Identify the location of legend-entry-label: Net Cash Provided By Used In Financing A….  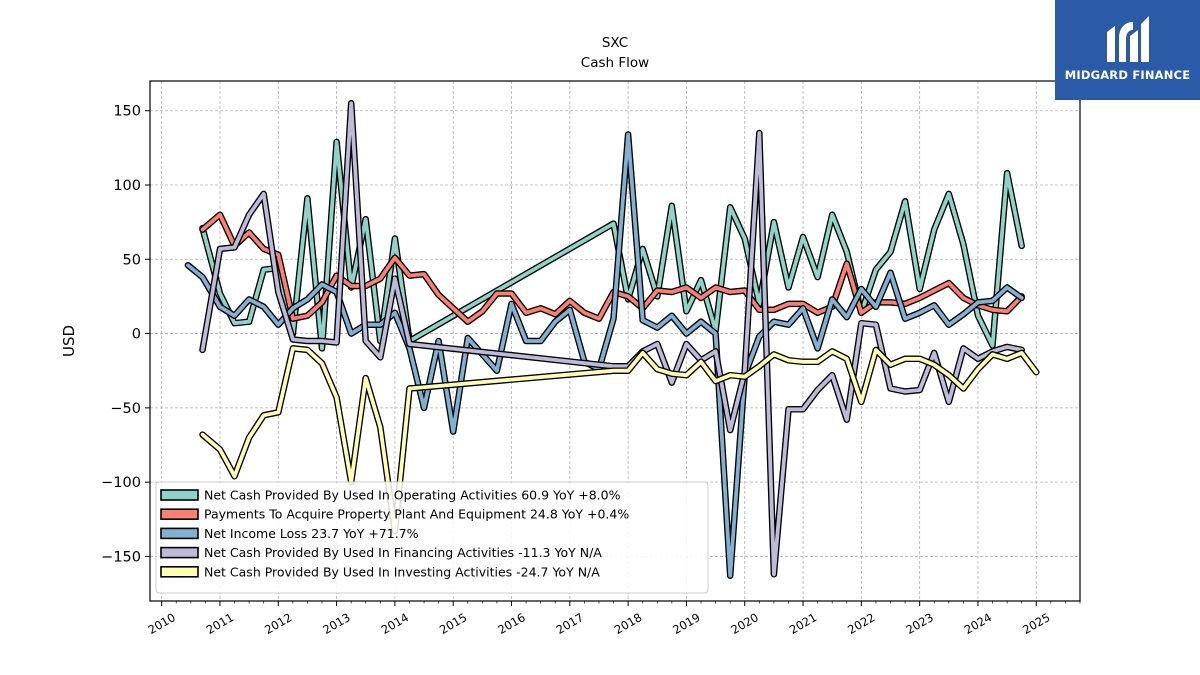
(403, 552).